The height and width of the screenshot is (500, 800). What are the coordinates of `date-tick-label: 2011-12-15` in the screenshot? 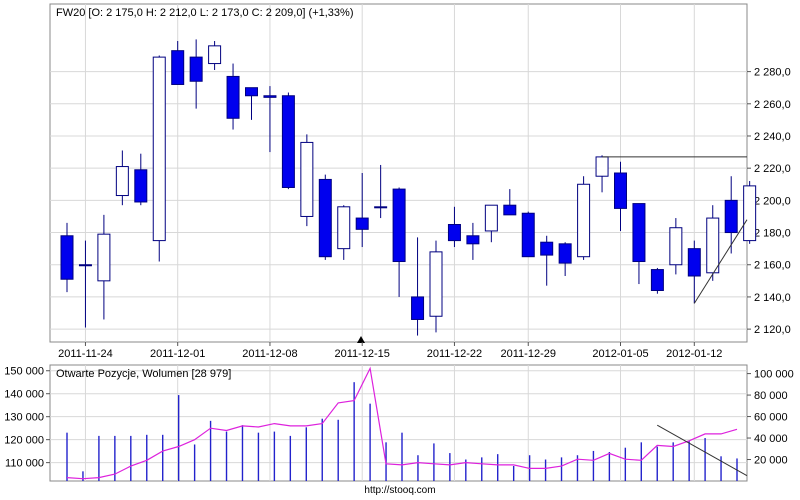 It's located at (361, 354).